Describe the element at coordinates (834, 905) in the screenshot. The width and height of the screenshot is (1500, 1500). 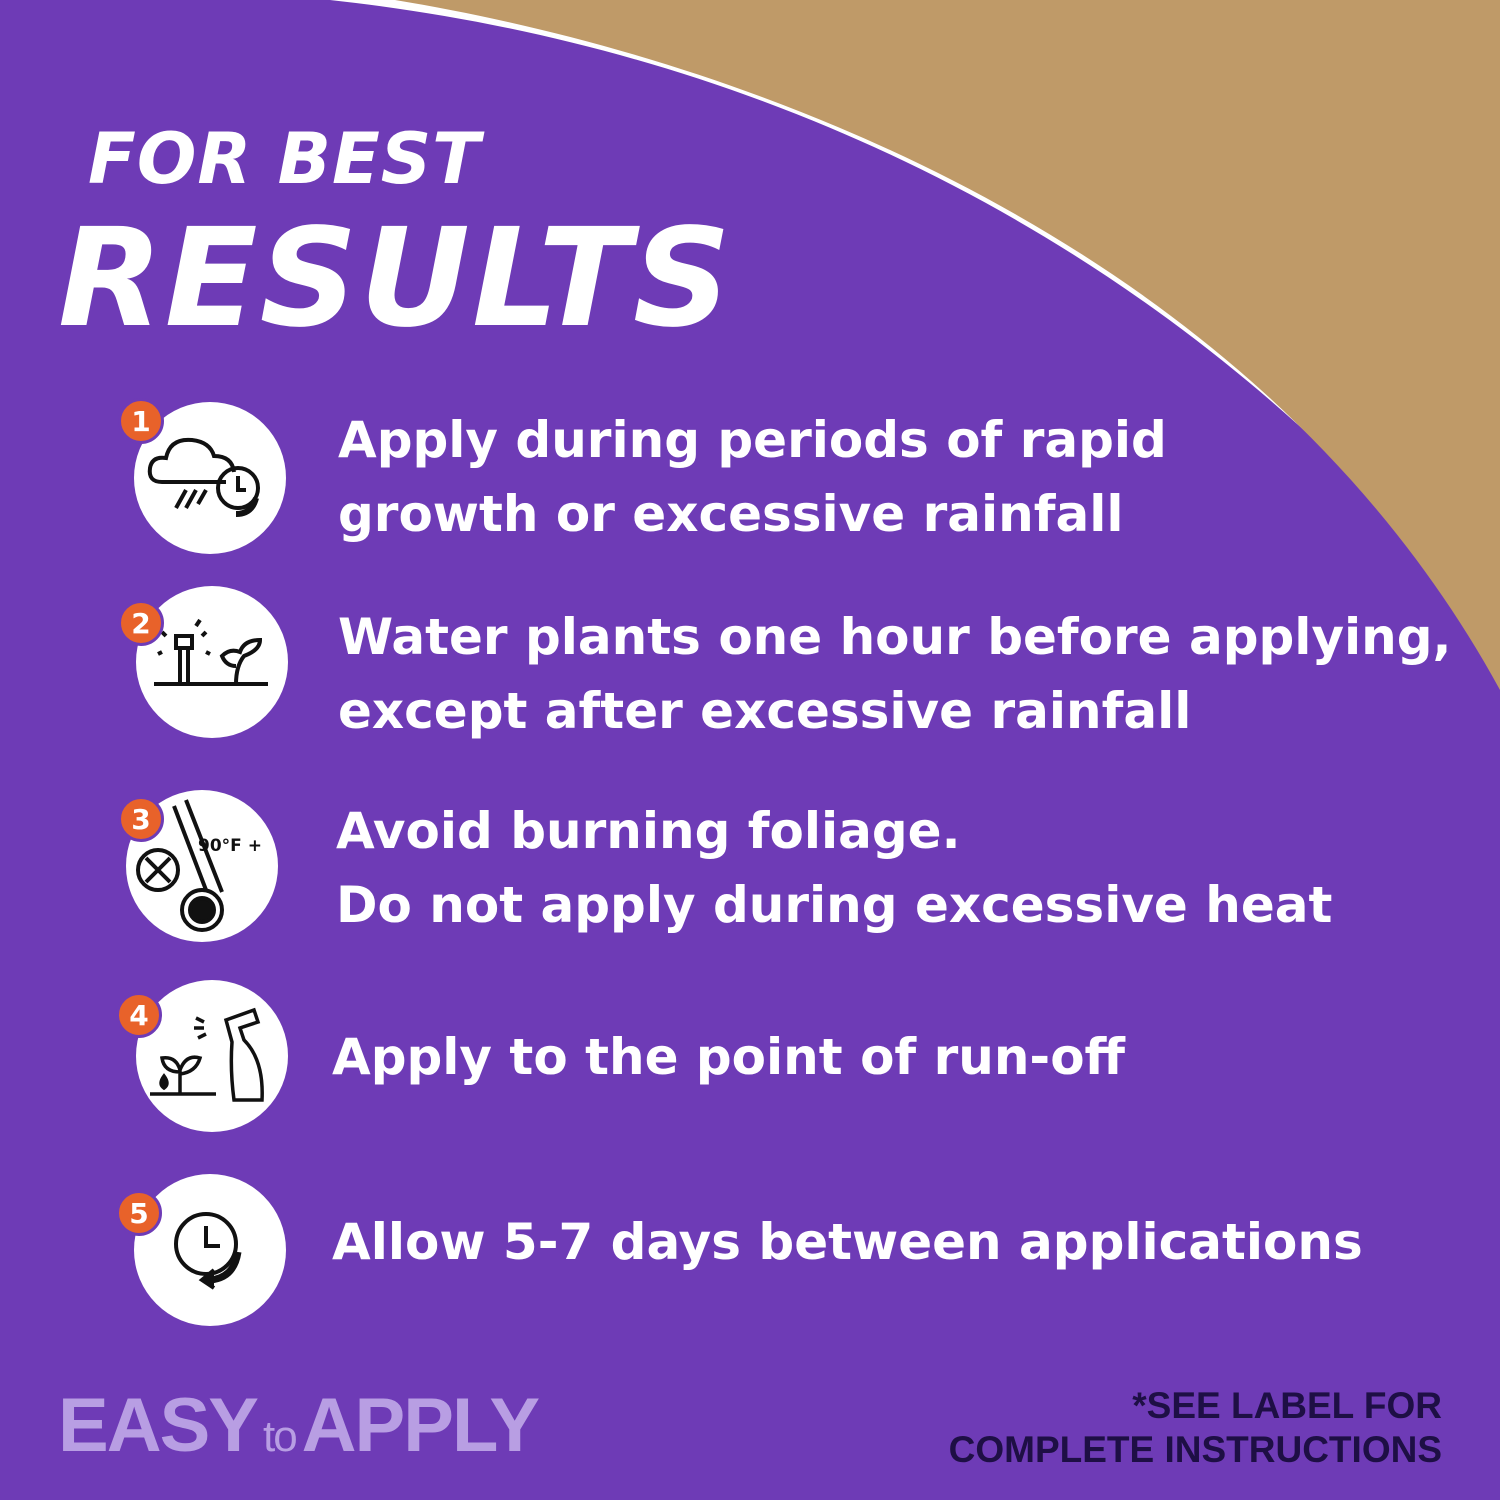
I see `step-text-line2: Do not apply during excessive heat` at that location.